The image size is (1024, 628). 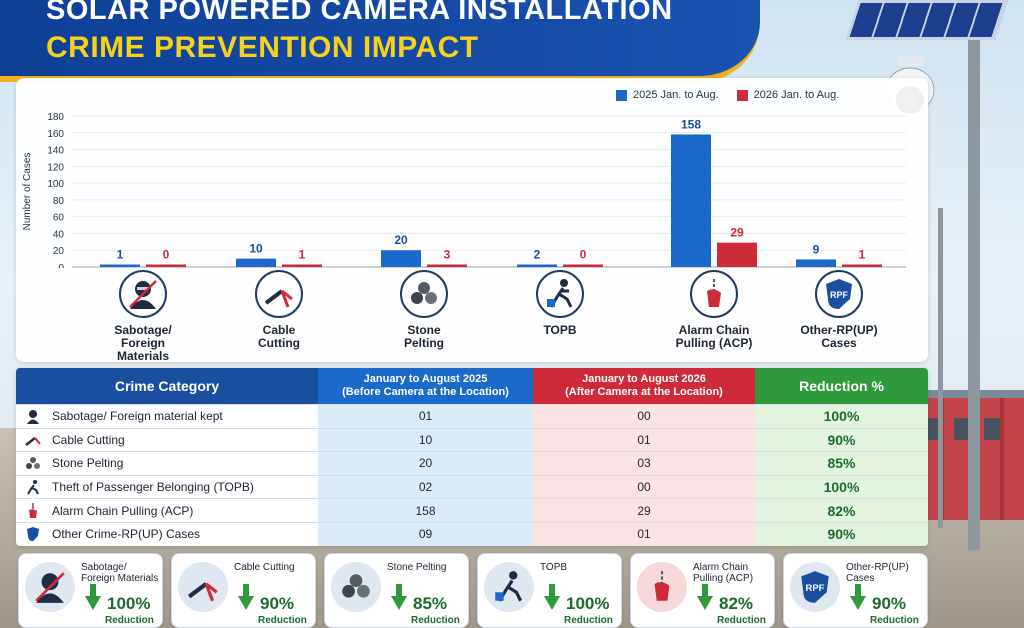 I want to click on bar-value-label: 10, so click(x=256, y=249).